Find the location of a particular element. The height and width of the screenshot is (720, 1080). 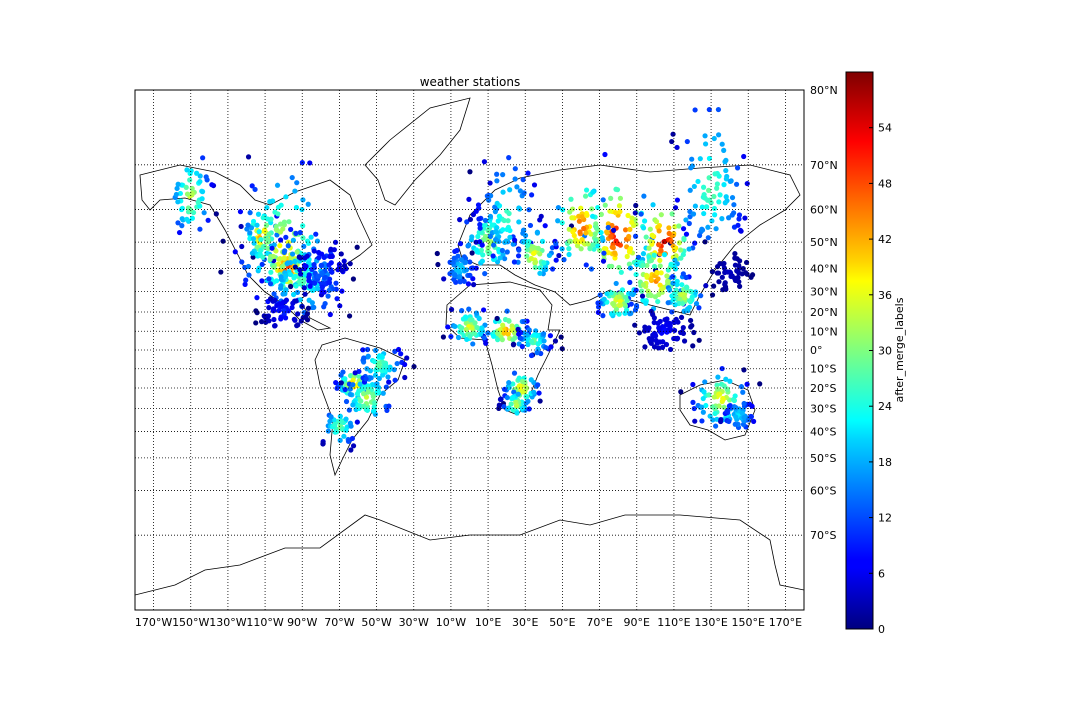

parallel-label: 30°N is located at coordinates (824, 291).